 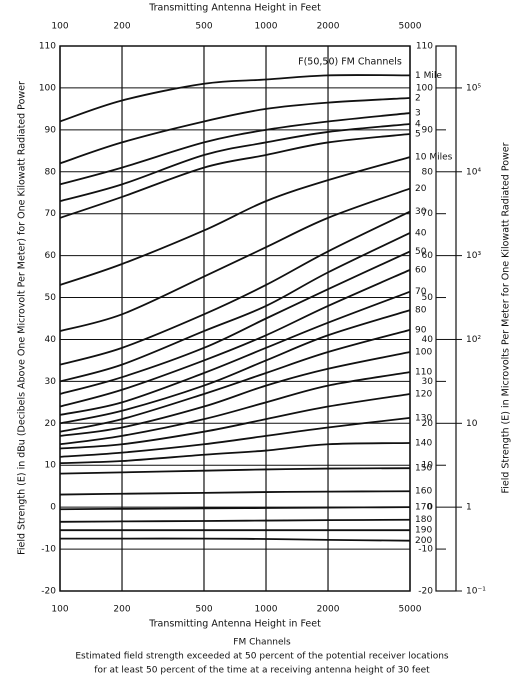 What do you see at coordinates (59, 27) in the screenshot?
I see `top-x-tick-label: 100` at bounding box center [59, 27].